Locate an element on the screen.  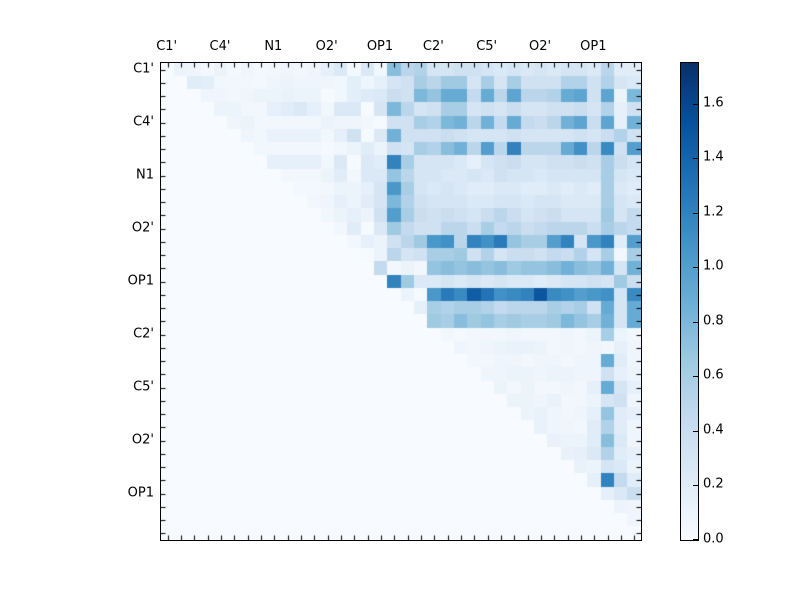
x-tick-label: N1 is located at coordinates (273, 46).